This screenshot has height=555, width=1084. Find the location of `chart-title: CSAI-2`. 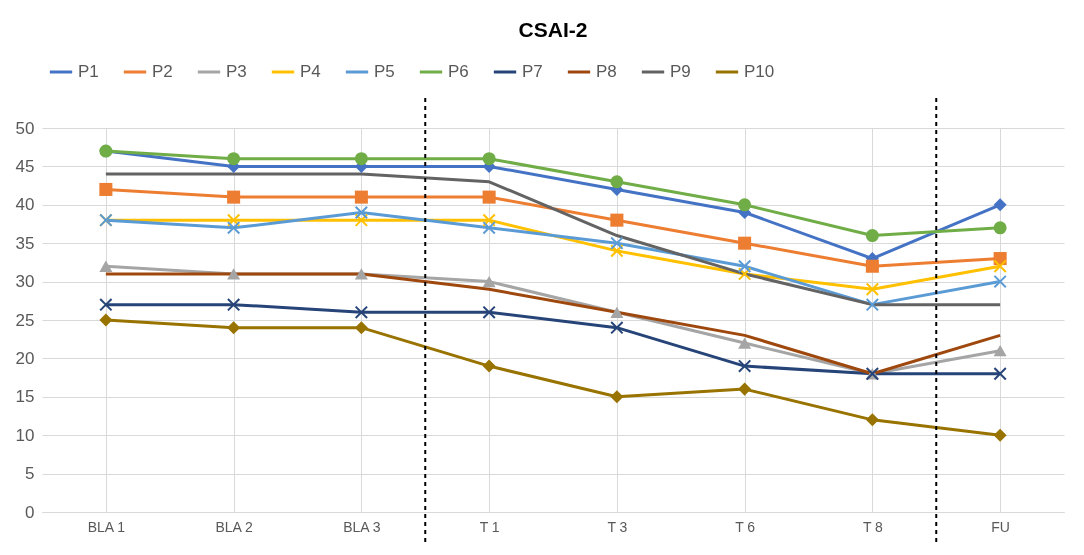

chart-title: CSAI-2 is located at coordinates (553, 29).